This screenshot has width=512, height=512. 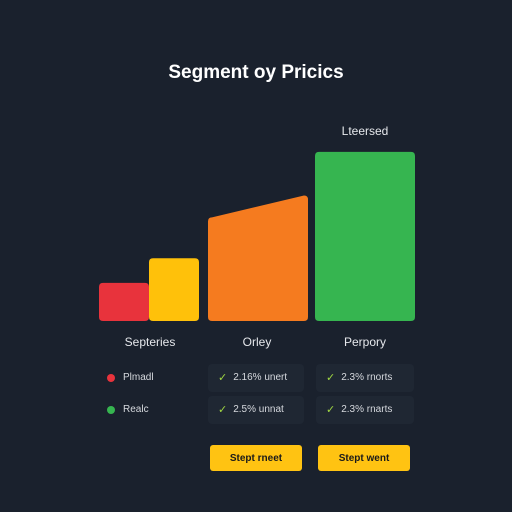 I want to click on table-cell-text: 2.3% rnarts, so click(x=367, y=409).